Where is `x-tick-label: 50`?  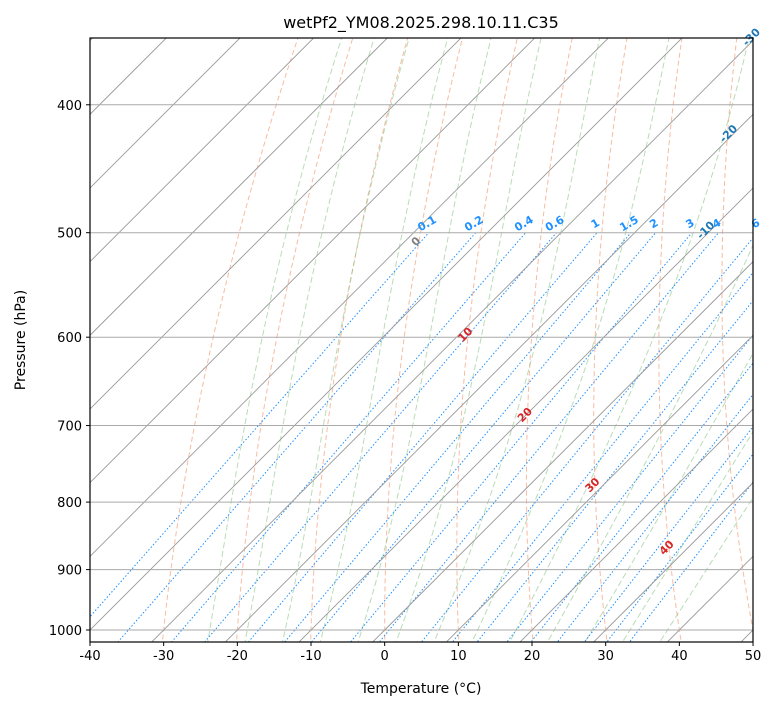 x-tick-label: 50 is located at coordinates (753, 656).